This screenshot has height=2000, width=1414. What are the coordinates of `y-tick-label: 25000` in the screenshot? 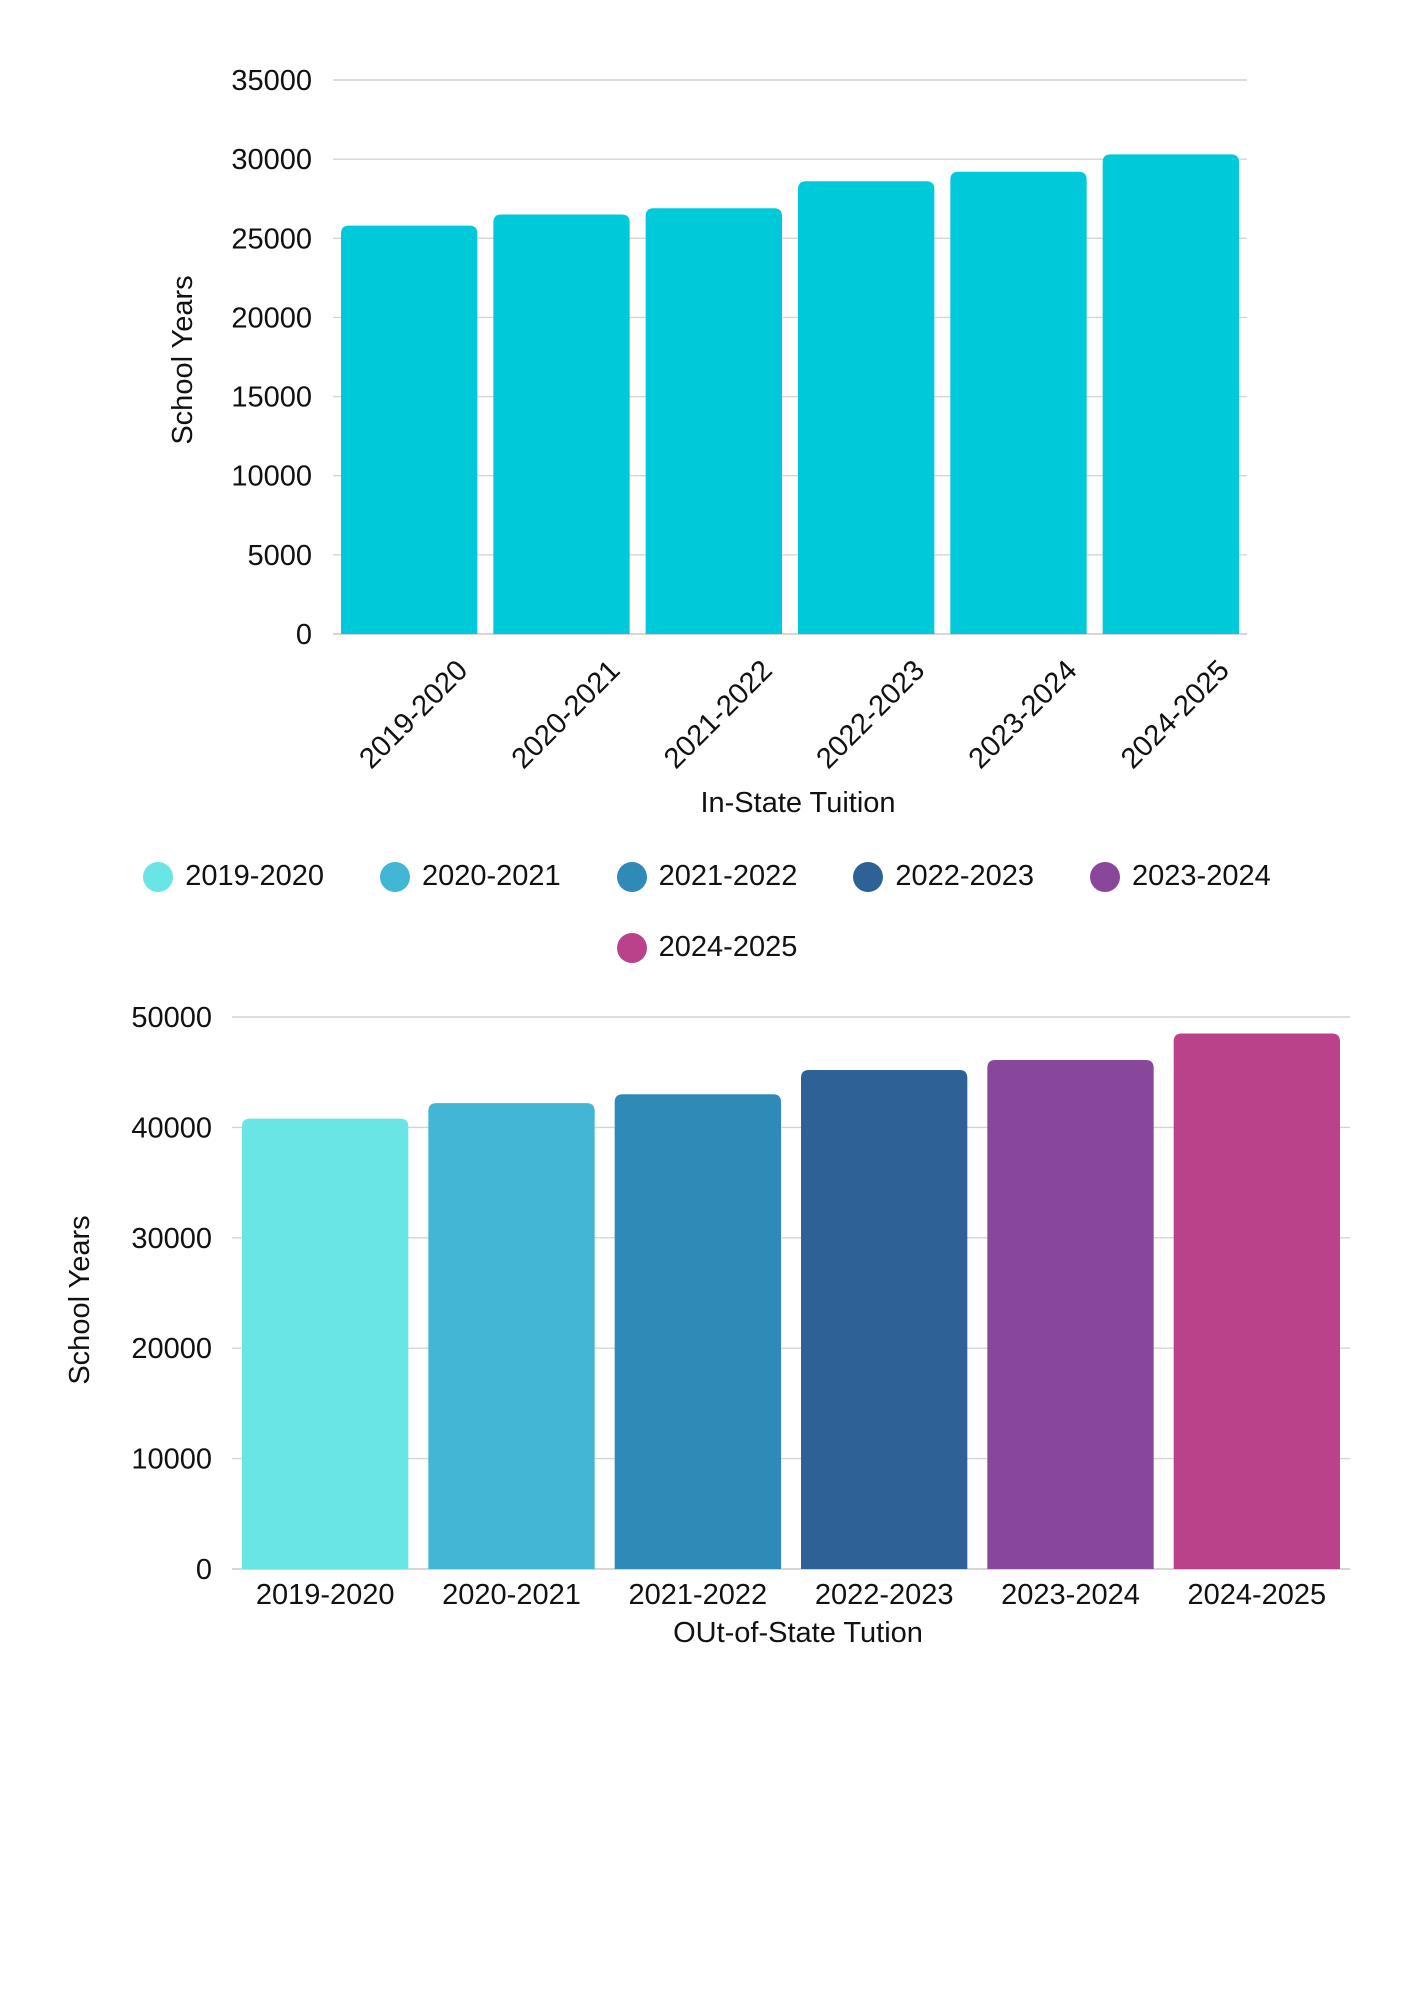 It's located at (271, 239).